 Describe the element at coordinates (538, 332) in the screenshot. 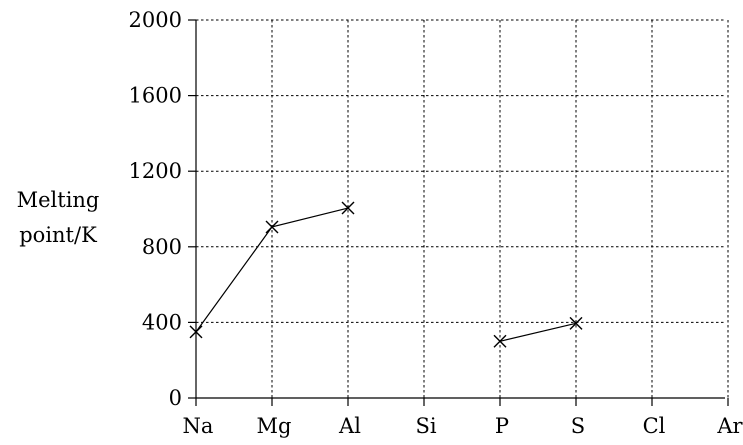

I see `series-line-segment` at that location.